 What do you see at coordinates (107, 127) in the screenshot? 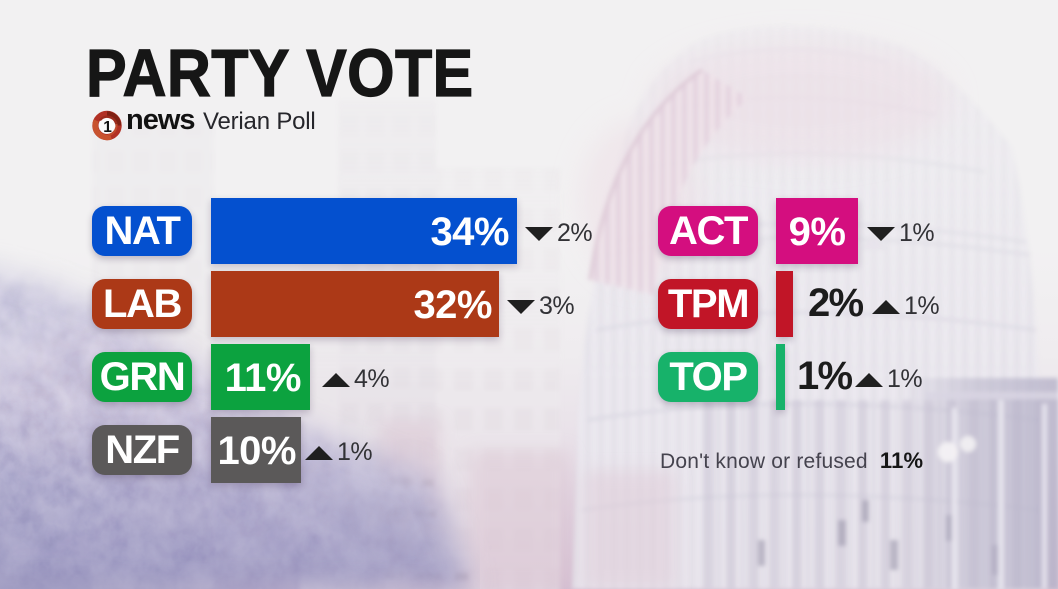
I see `svg-text: 1` at bounding box center [107, 127].